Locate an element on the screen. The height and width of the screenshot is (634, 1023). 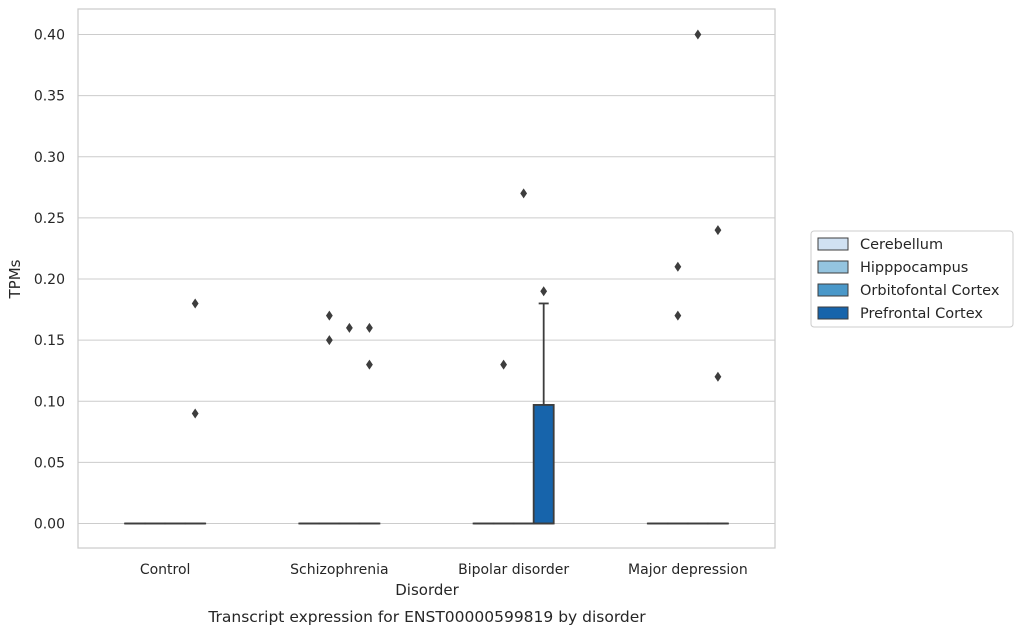
y-tick-label: 0.30 is located at coordinates (49, 158).